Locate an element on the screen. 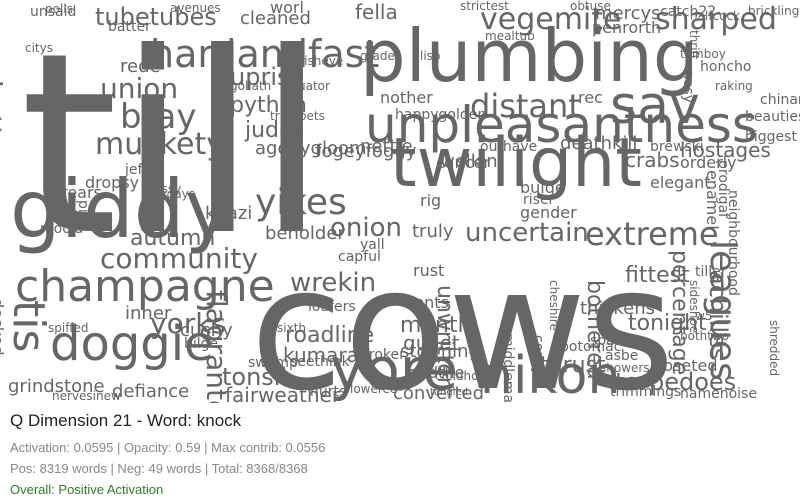 The height and width of the screenshot is (500, 800). cloud-word: childhood is located at coordinates (464, 376).